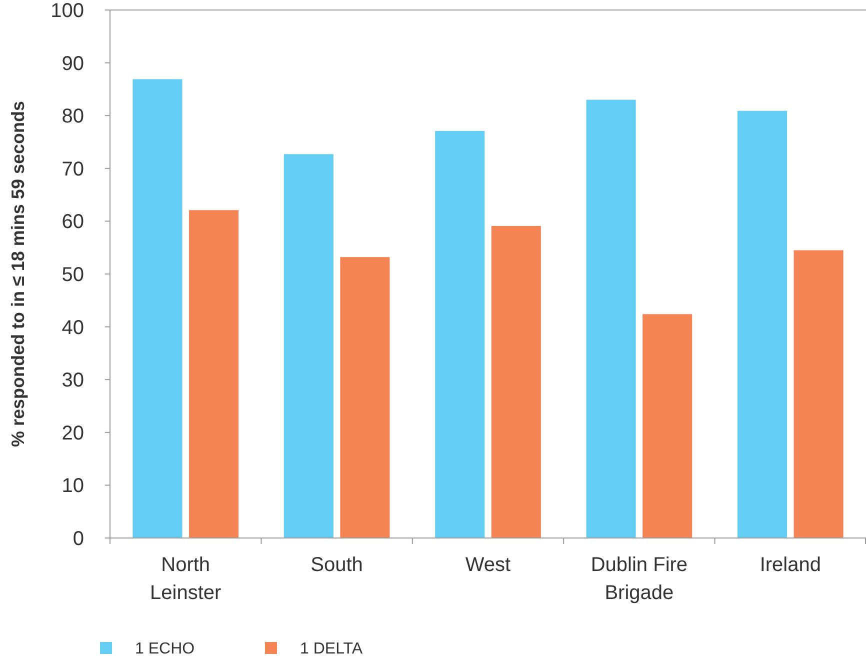 The image size is (866, 662). Describe the element at coordinates (488, 565) in the screenshot. I see `x-tick-label: West` at that location.